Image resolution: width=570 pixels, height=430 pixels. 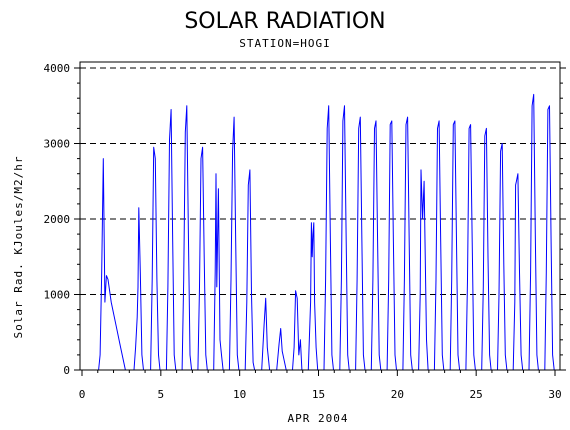 I want to click on chart-title: SOLAR RADIATION, so click(x=284, y=21).